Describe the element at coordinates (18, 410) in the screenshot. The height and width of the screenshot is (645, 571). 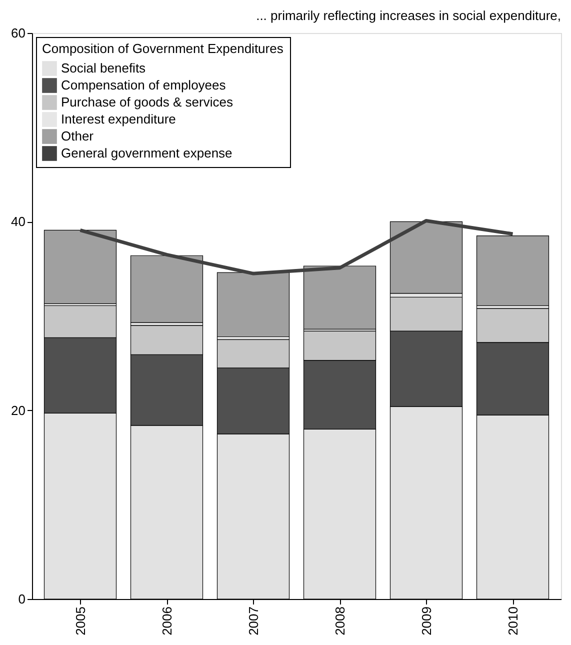
I see `y-tick-label: 20` at that location.